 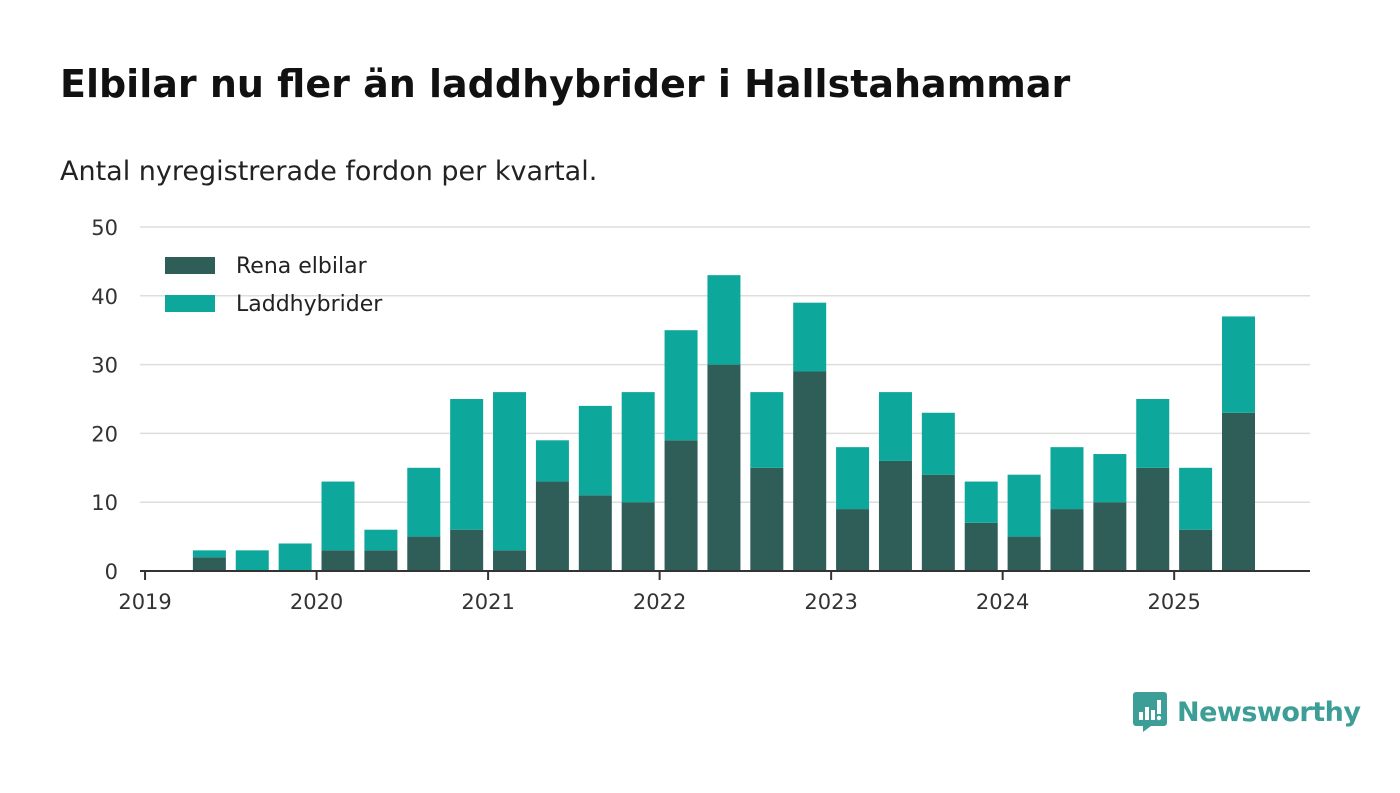 What do you see at coordinates (1269, 712) in the screenshot?
I see `brand-name: Newsworthy` at bounding box center [1269, 712].